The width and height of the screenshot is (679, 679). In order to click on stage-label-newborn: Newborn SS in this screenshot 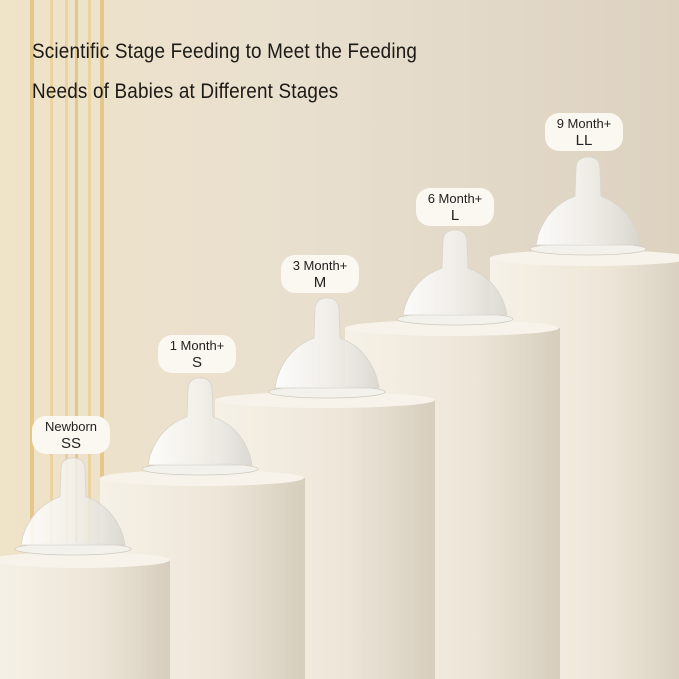, I will do `click(71, 435)`.